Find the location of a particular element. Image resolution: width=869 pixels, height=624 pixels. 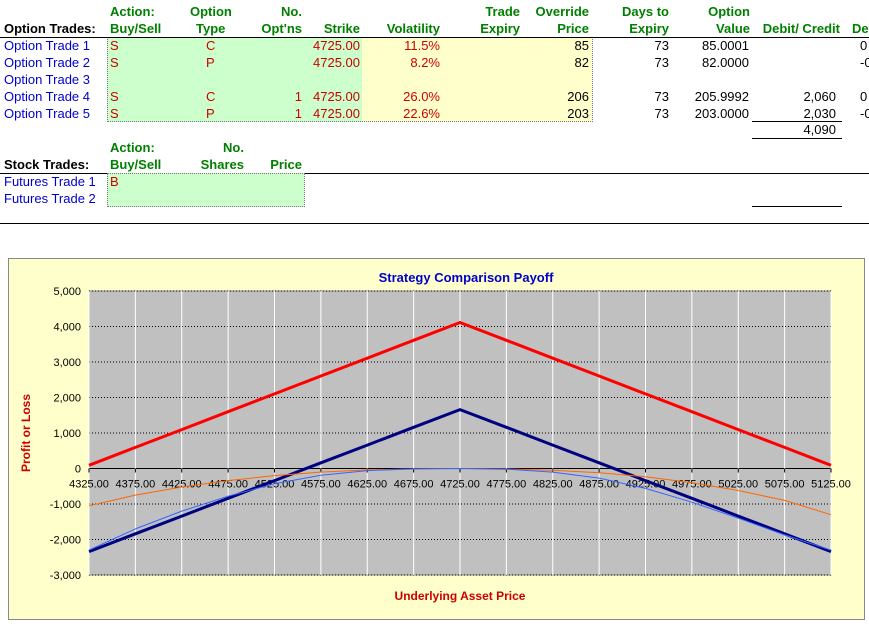

stock-header-shares-2: Shares is located at coordinates (222, 164).